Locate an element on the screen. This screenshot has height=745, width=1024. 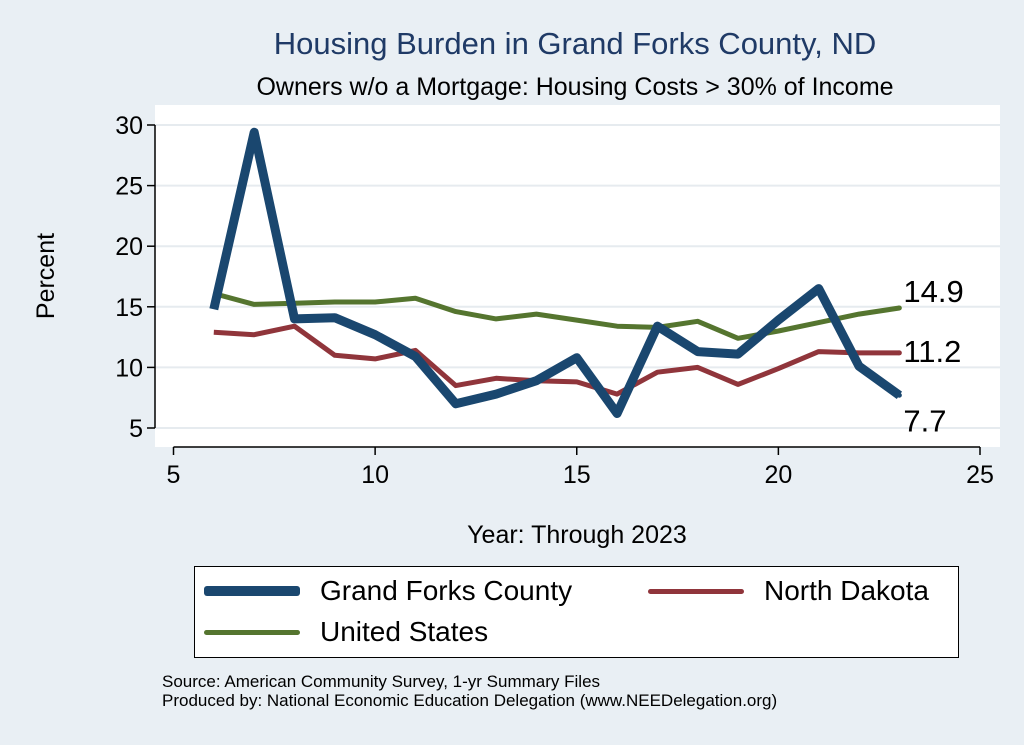
x-axis-title: Year: Through 2023 is located at coordinates (577, 535).